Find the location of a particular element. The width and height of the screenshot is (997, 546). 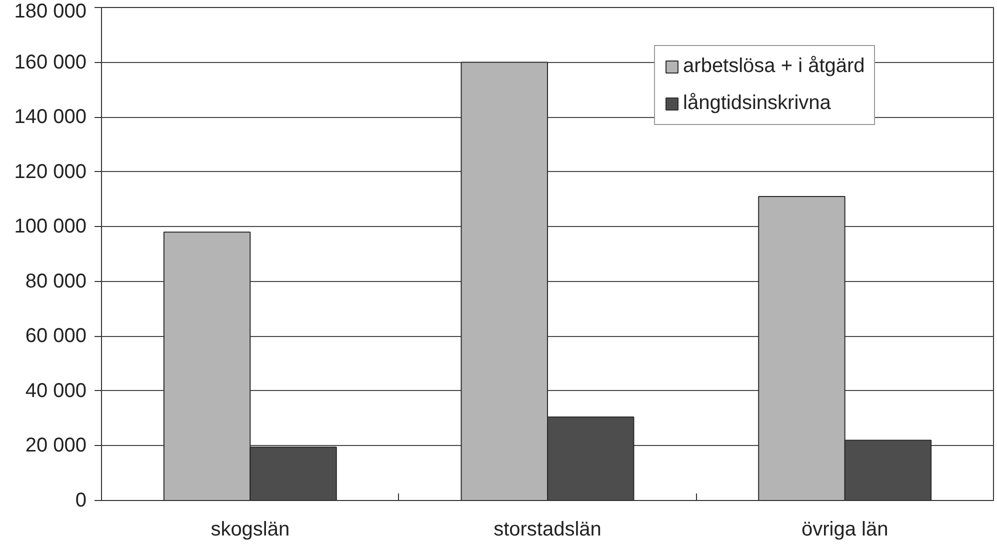

y-tick-label: 60 000 is located at coordinates (55, 336).